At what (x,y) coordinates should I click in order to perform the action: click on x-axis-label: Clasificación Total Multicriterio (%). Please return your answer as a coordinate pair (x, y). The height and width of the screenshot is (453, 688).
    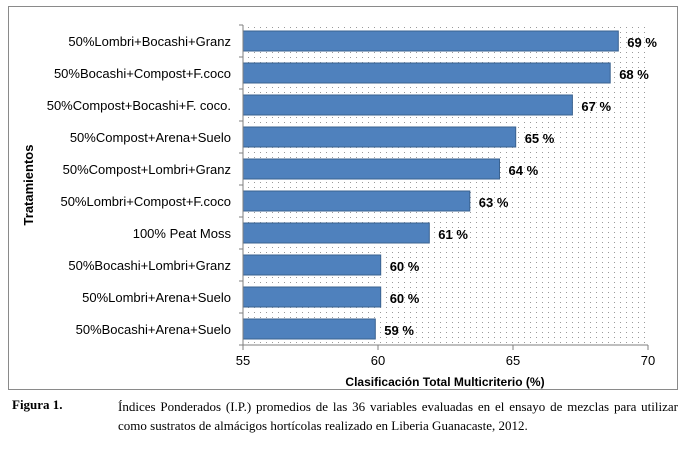
    Looking at the image, I should click on (444, 382).